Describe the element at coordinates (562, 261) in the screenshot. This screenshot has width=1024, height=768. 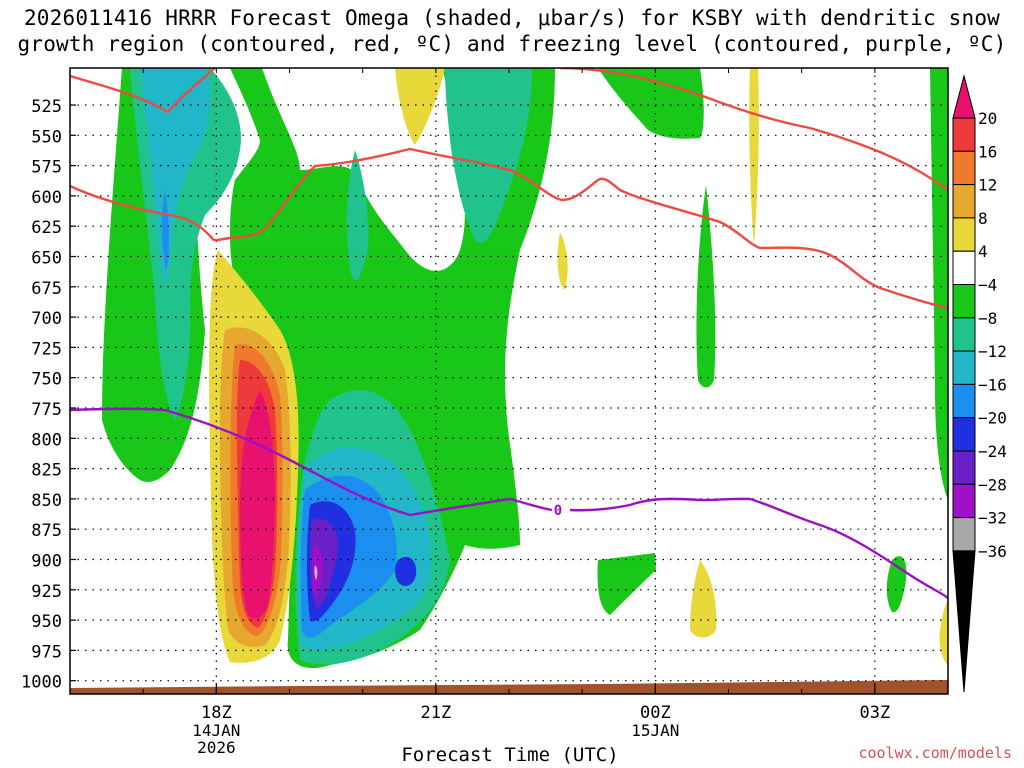
I see `omega-region-yellow-small` at that location.